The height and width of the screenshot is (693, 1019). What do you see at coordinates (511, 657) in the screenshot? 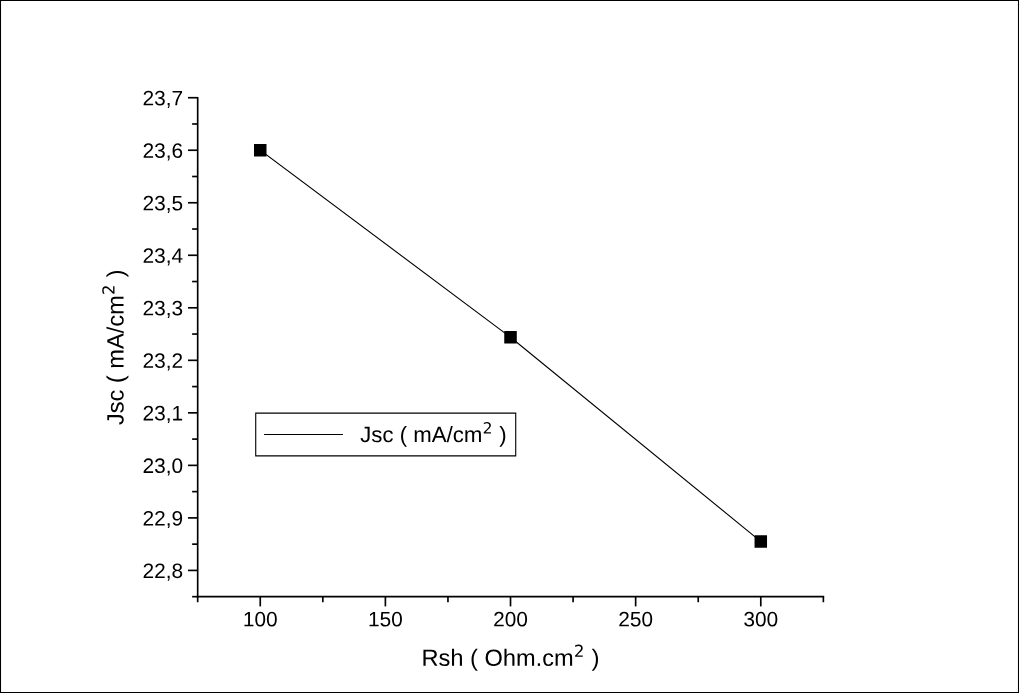
I see `x-axis-title: Rsh ( Ohm.cm$^{2}$ )` at bounding box center [511, 657].